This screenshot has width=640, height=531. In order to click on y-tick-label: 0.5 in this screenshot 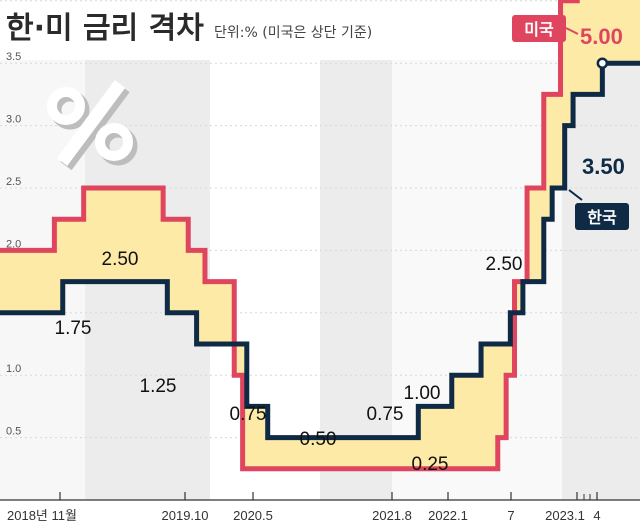, I will do `click(13, 432)`.